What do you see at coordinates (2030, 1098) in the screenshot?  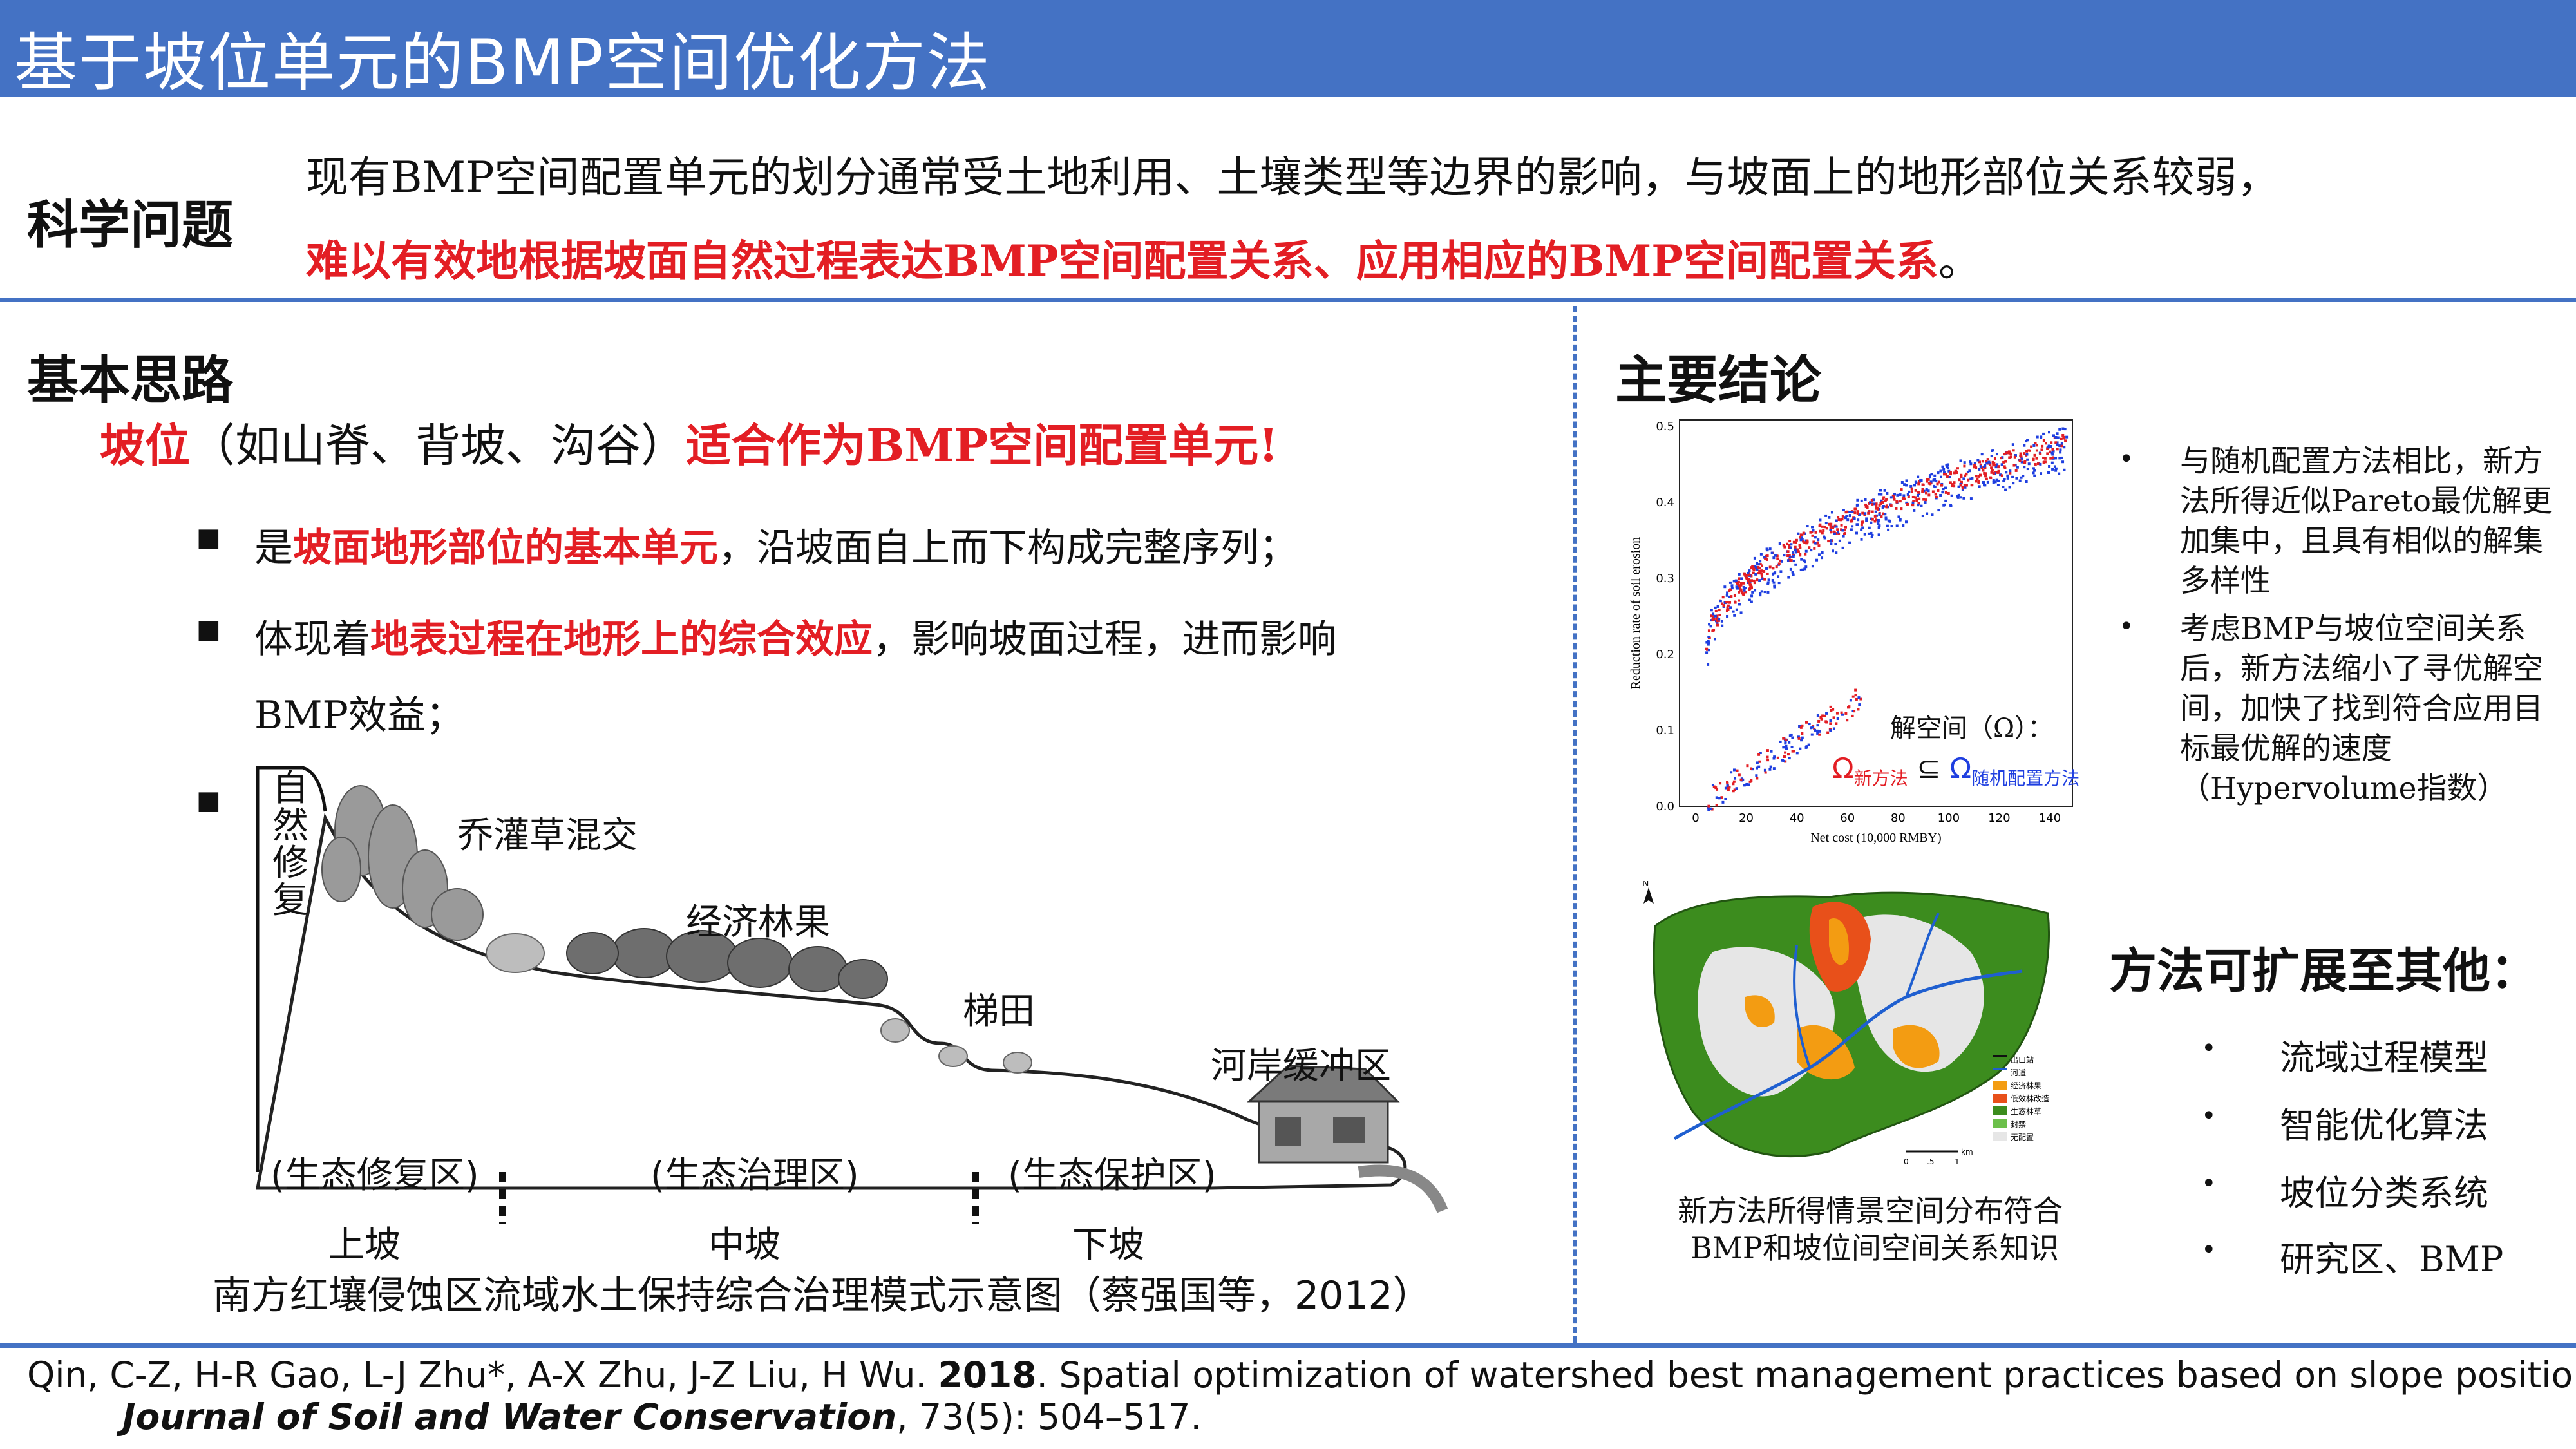 I see `legend-label: 低效林改造` at bounding box center [2030, 1098].